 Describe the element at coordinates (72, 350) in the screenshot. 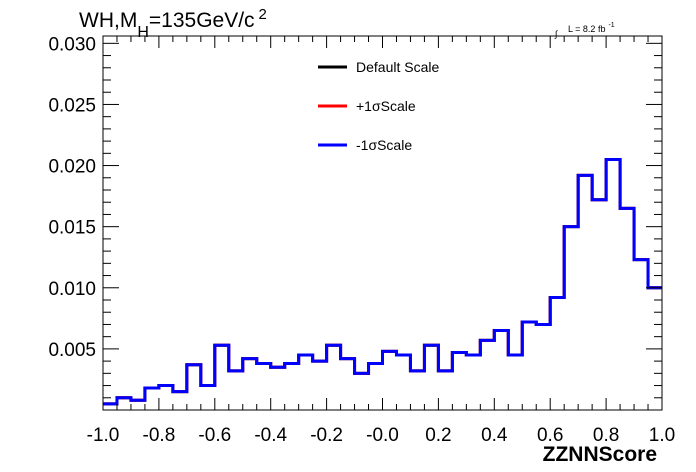

I see `y-tick-label: 0.005` at that location.